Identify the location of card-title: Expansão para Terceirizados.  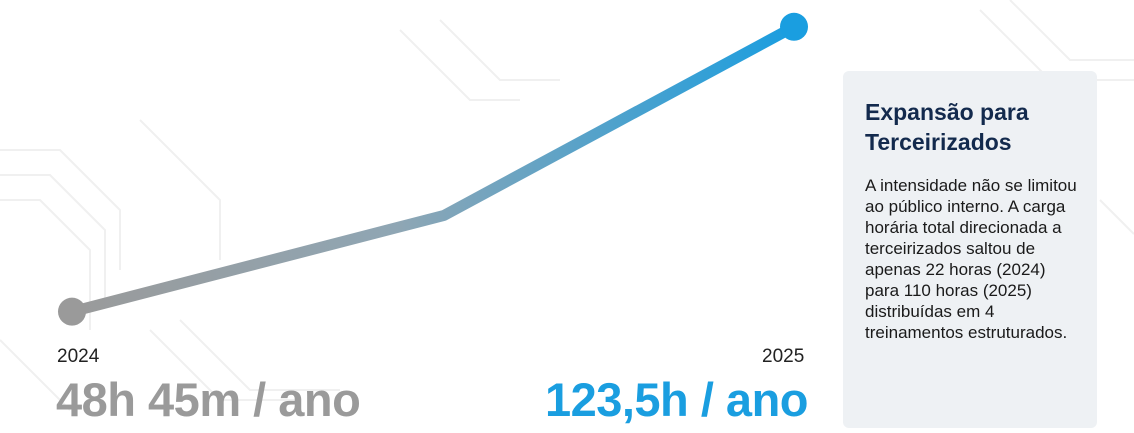
(947, 127).